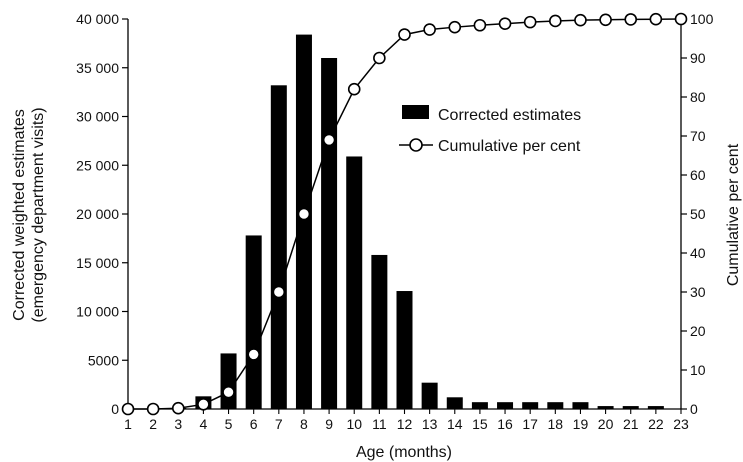 Image resolution: width=743 pixels, height=462 pixels. I want to click on y-right-tick-label: 50, so click(698, 214).